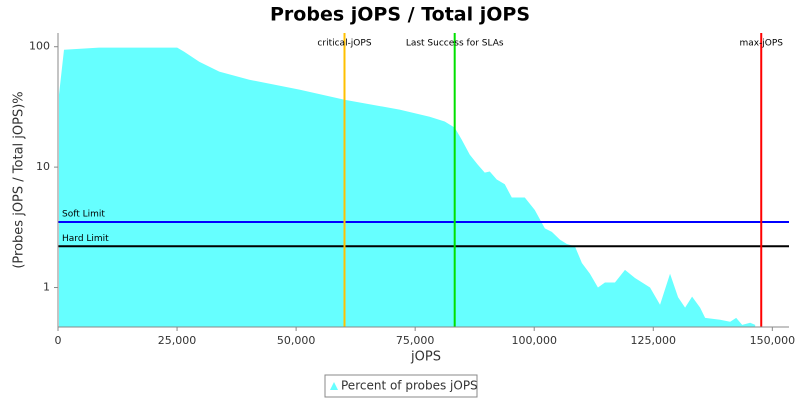 The height and width of the screenshot is (400, 800). I want to click on legend-box, so click(401, 386).